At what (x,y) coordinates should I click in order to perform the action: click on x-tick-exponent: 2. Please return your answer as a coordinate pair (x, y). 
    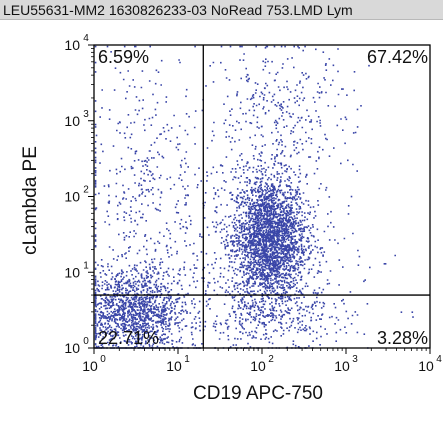
    Looking at the image, I should click on (271, 359).